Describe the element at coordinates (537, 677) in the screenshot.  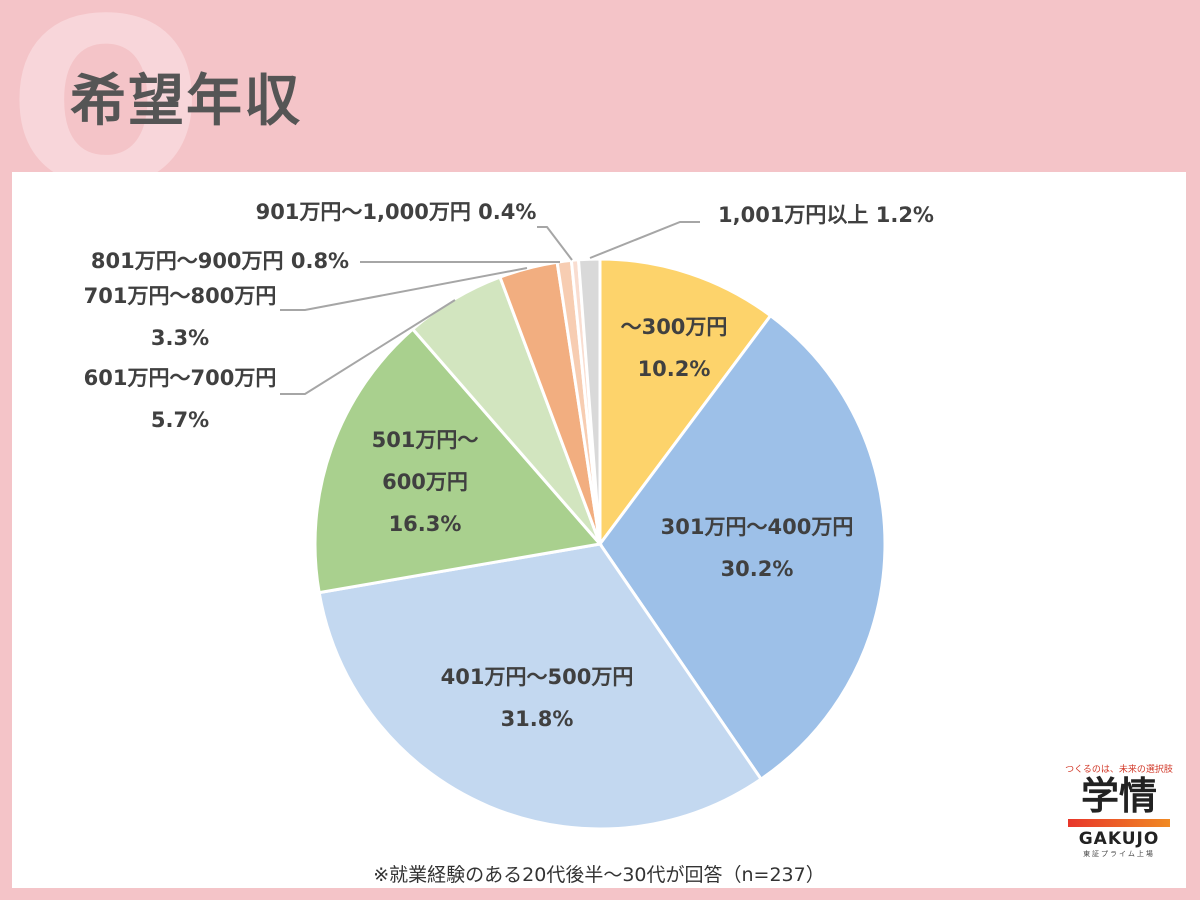
I see `slice-label: 401万円～500万円` at that location.